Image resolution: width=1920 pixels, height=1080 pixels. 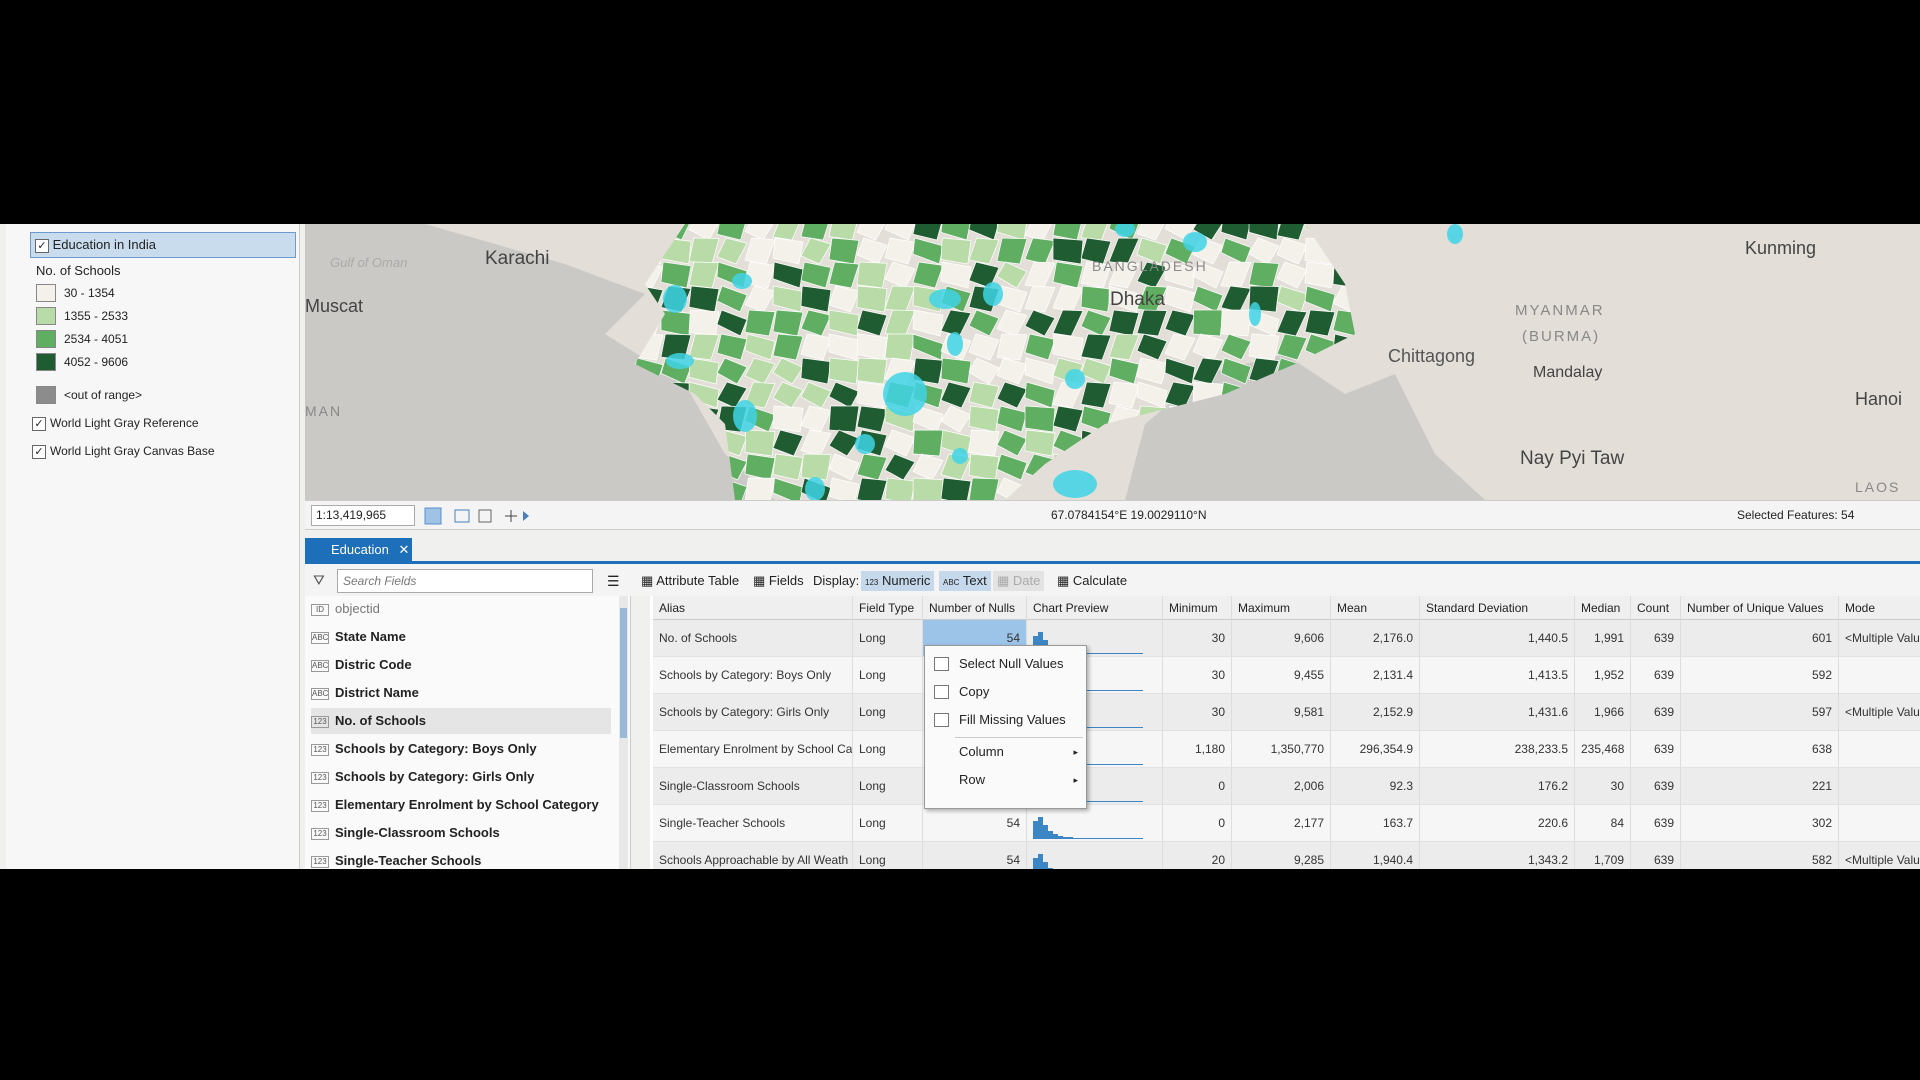 I want to click on table-cell: 638, so click(x=1760, y=749).